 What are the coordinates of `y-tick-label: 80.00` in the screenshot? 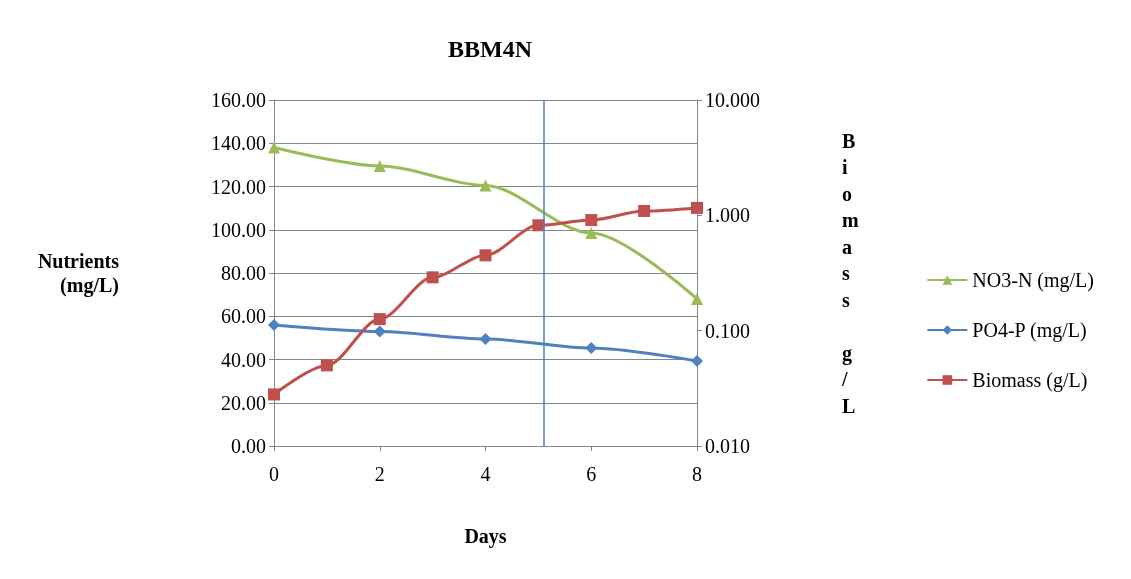 It's located at (243, 273).